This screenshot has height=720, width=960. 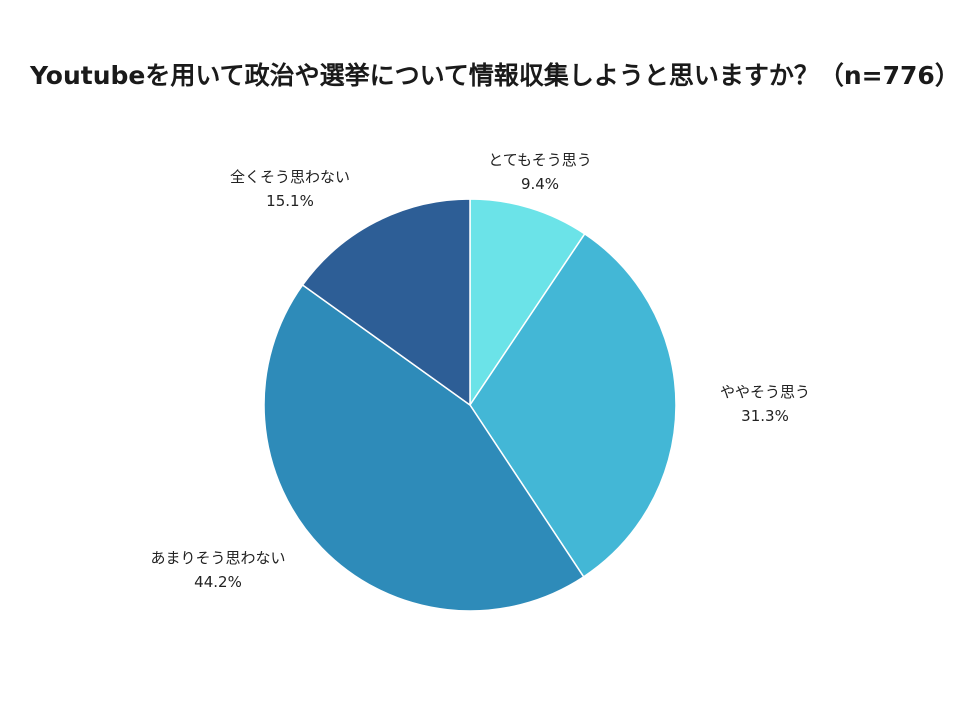 I want to click on slice-category-label: あまりそう思わない, so click(x=218, y=558).